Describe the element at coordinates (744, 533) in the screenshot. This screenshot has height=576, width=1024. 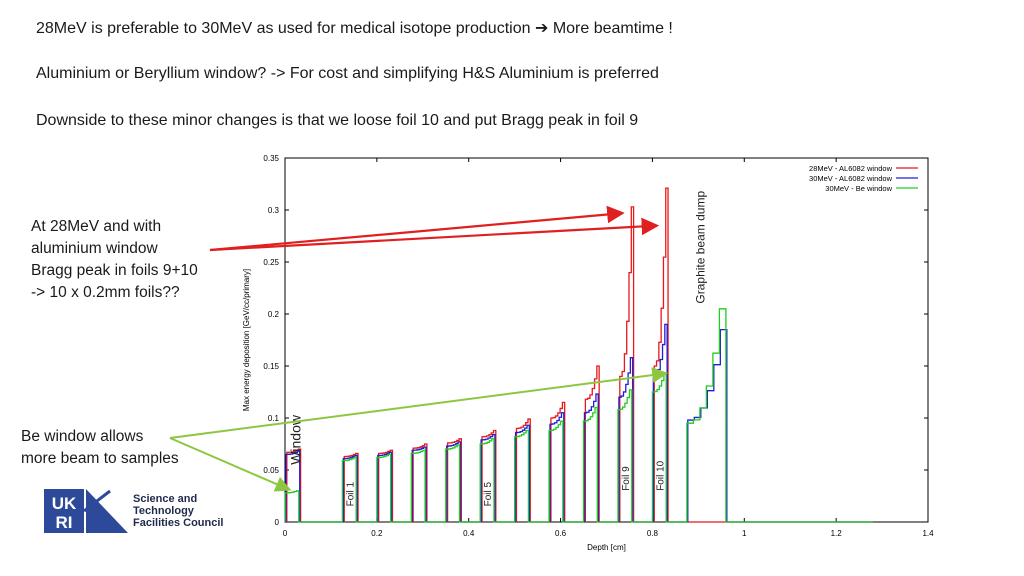
I see `x-tick-label: 1` at that location.